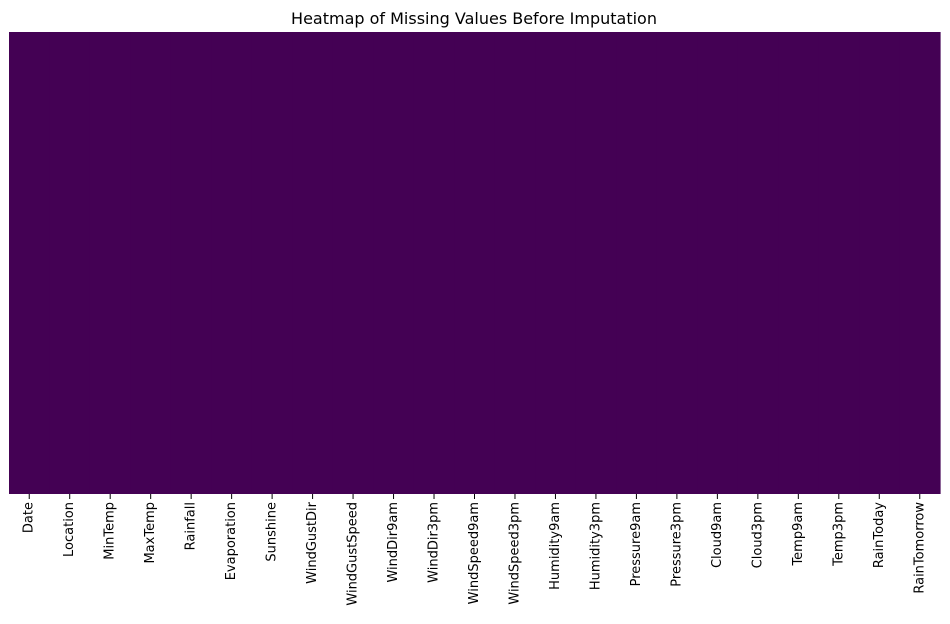 This screenshot has height=624, width=950. What do you see at coordinates (555, 546) in the screenshot?
I see `x-tick-label: Humidity9am` at bounding box center [555, 546].